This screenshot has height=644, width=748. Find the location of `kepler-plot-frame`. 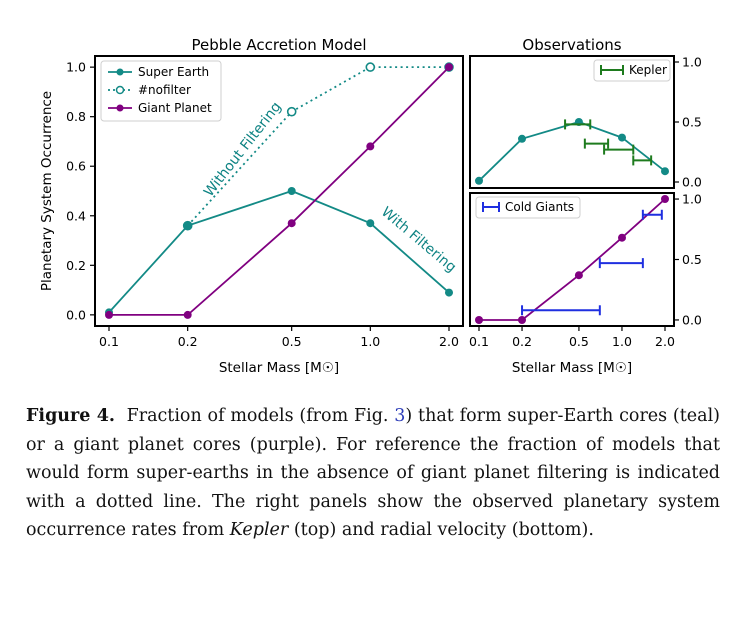

kepler-plot-frame is located at coordinates (572, 122).